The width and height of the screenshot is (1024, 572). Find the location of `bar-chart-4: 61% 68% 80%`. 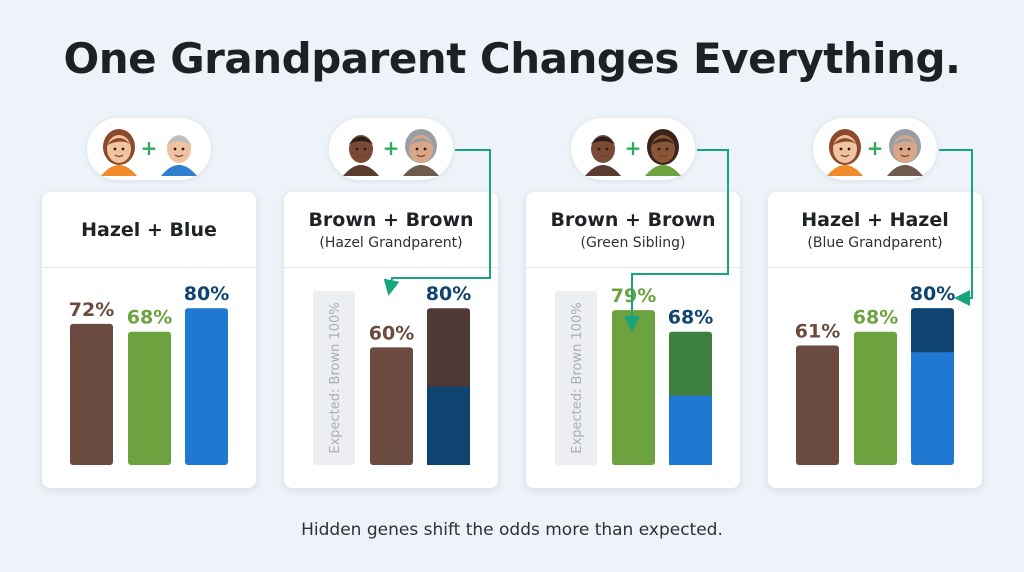

bar-chart-4: 61% 68% 80% is located at coordinates (875, 374).